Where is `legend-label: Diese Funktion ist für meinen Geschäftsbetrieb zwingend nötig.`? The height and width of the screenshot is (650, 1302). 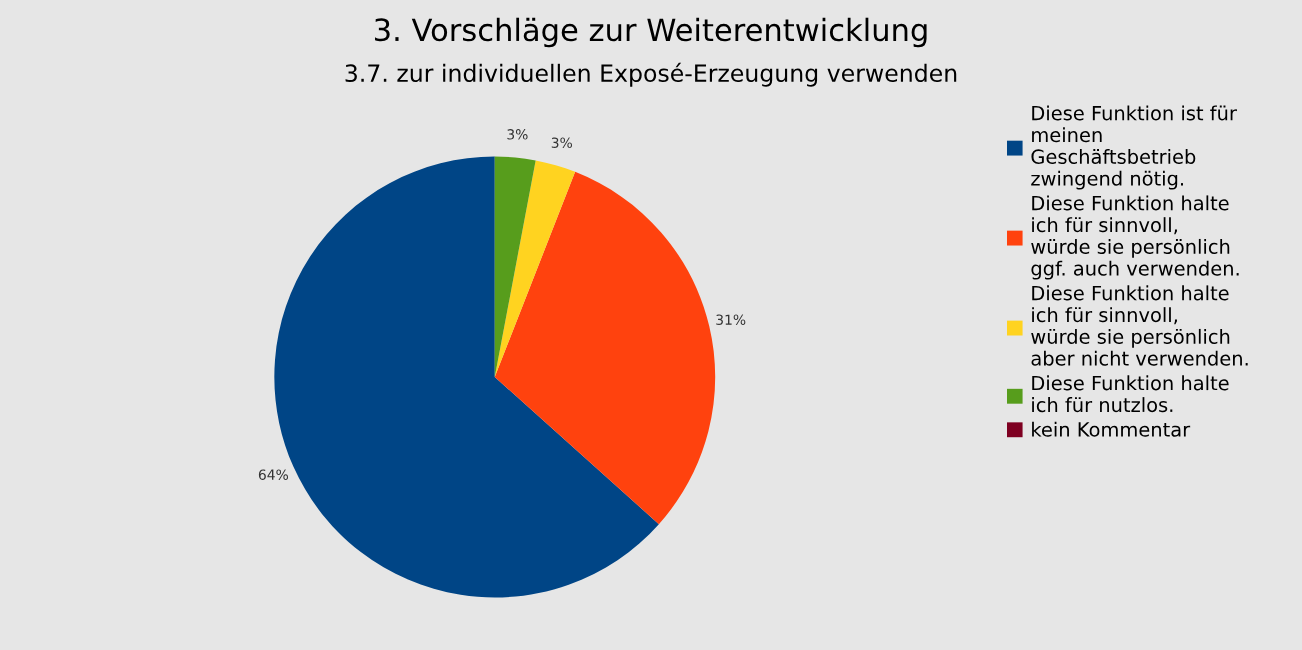
legend-label: Diese Funktion ist für meinen Geschäftsbetrieb zwingend nötig. is located at coordinates (1134, 147).